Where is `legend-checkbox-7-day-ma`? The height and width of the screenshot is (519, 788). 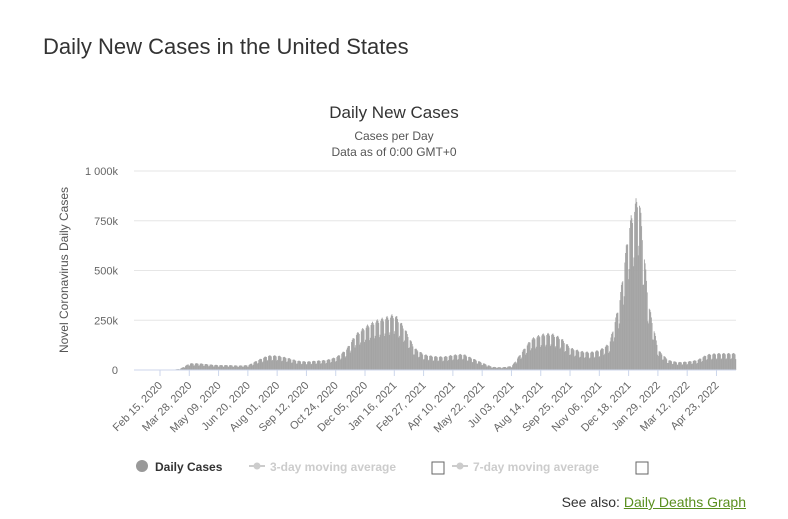
legend-checkbox-7-day-ma is located at coordinates (642, 468).